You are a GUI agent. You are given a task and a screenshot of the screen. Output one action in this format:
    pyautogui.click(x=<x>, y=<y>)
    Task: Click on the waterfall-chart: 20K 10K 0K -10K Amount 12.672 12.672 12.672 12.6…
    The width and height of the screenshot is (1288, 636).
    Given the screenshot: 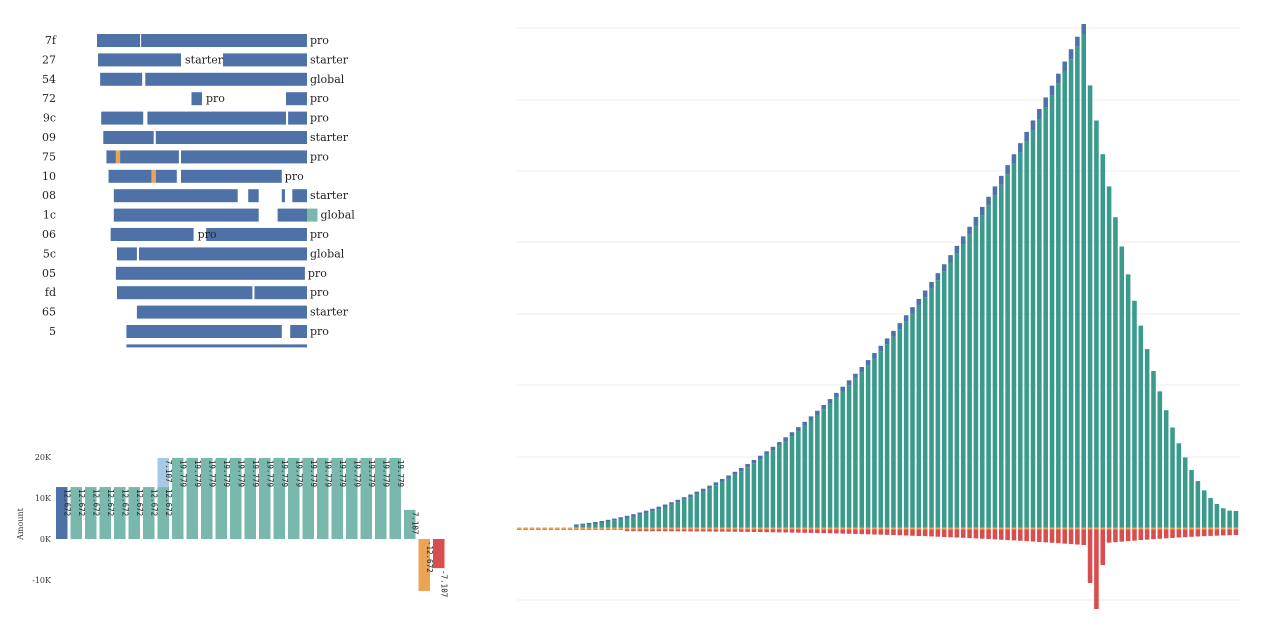 What is the action you would take?
    pyautogui.click(x=232, y=525)
    